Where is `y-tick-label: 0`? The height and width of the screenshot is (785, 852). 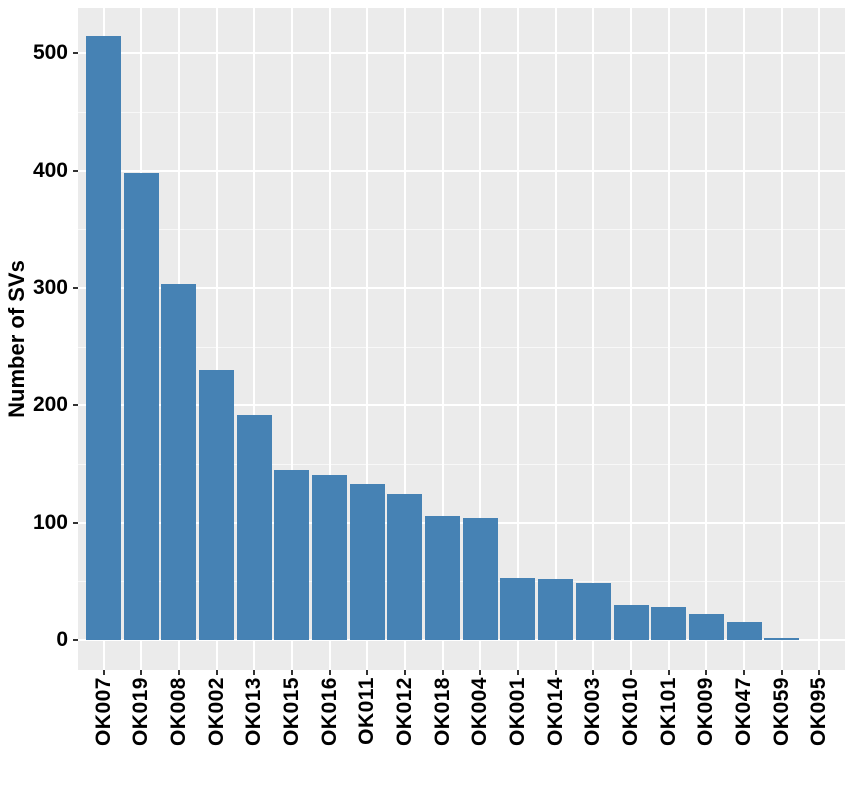 y-tick-label: 0 is located at coordinates (62, 639).